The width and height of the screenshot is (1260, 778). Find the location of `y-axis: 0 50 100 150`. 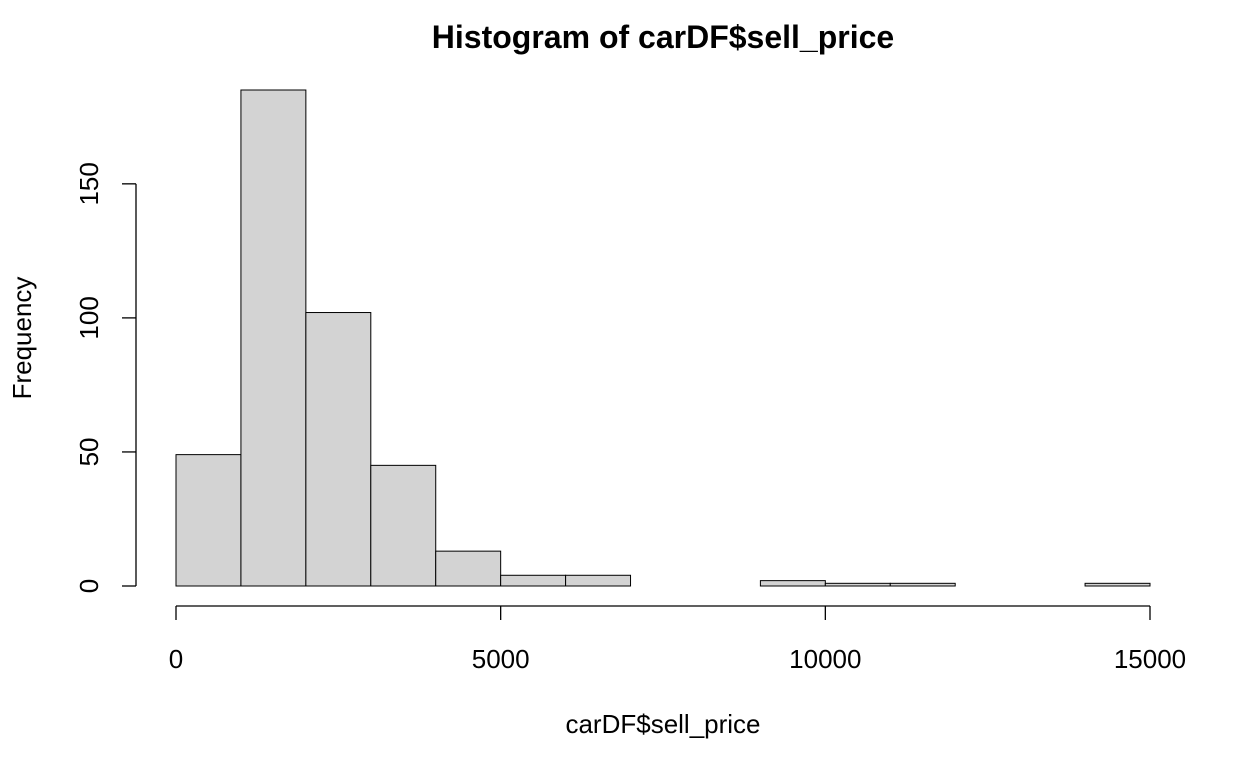

y-axis: 0 50 100 150 is located at coordinates (105, 377).